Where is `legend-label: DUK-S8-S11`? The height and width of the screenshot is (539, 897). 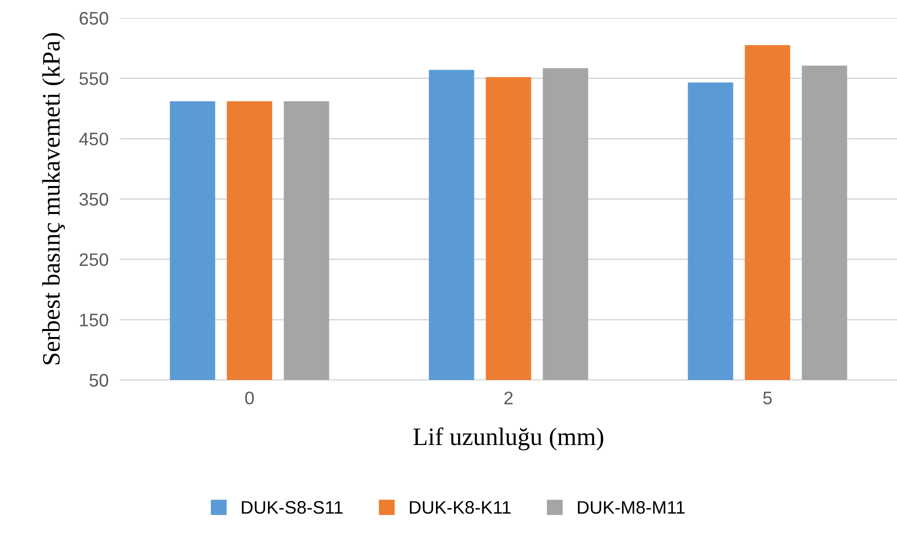 legend-label: DUK-S8-S11 is located at coordinates (292, 507).